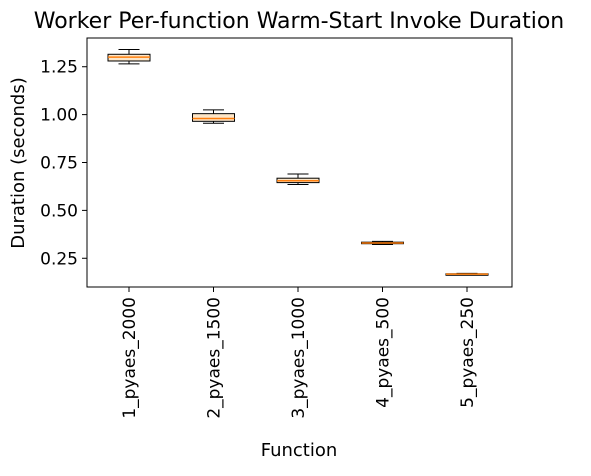 The width and height of the screenshot is (591, 476). I want to click on y-axis-label: Duration (seconds), so click(18, 163).